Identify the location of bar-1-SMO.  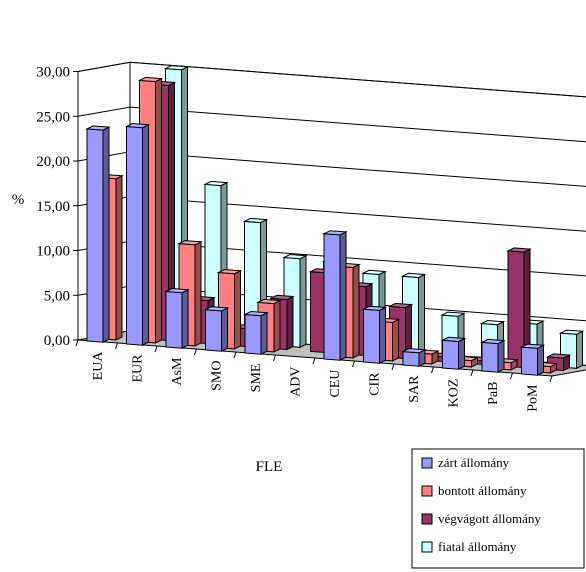
(216, 329).